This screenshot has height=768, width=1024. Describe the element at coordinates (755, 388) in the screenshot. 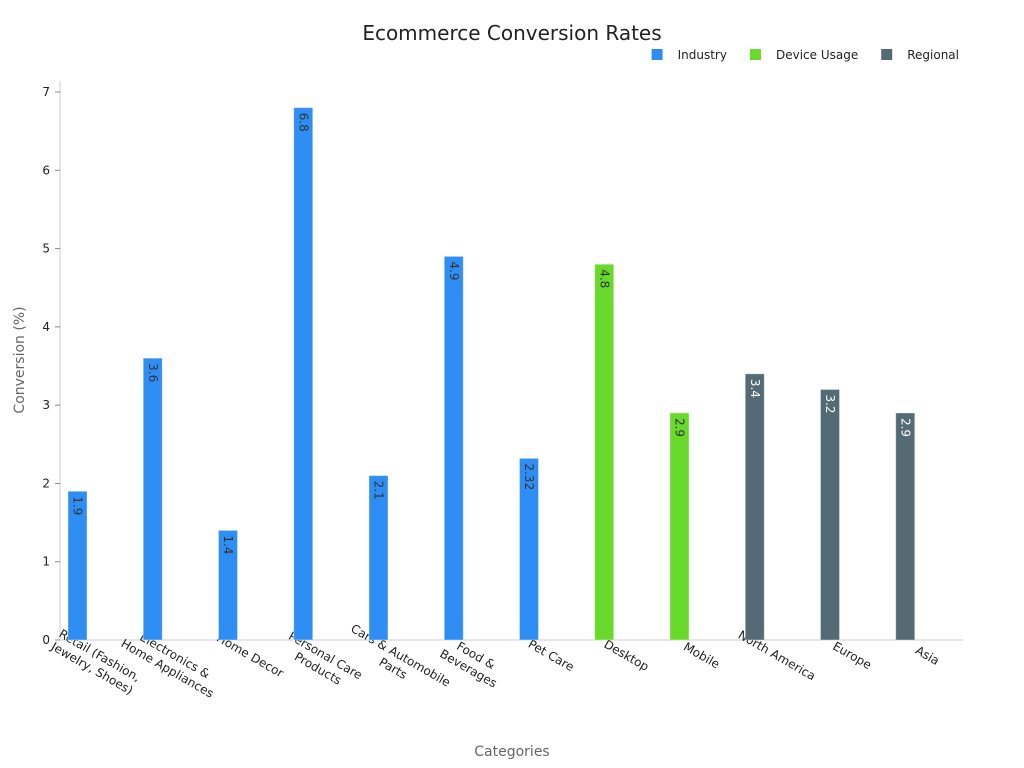

I see `data-label: 3.4` at that location.